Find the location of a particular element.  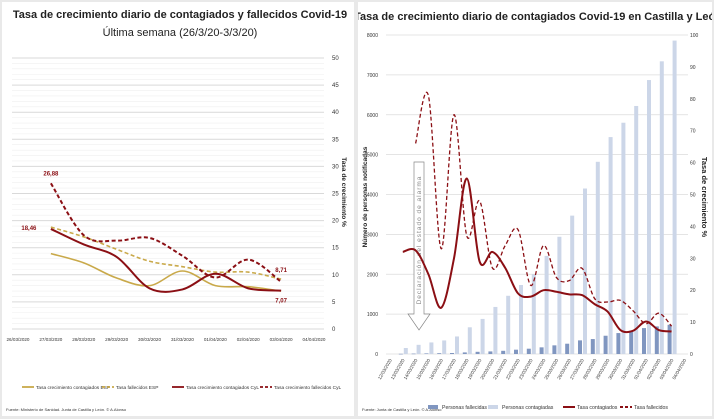

legend-swatch is located at coordinates (493, 407).